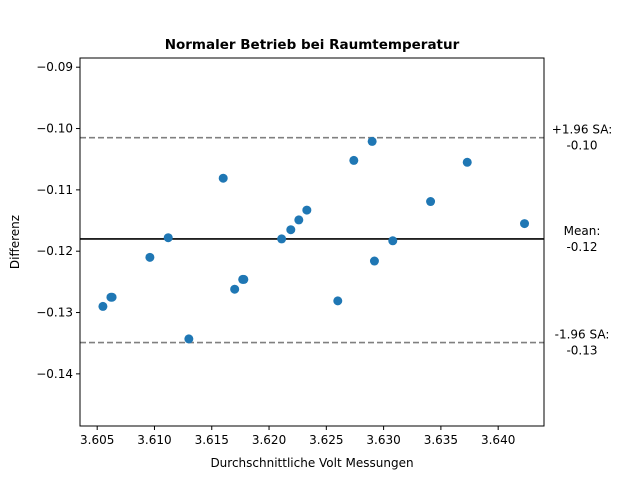  What do you see at coordinates (297, 436) in the screenshot?
I see `x-axis: 3.605 3.610 3.615 3.620 3.625 3.630 3.635 3.640` at bounding box center [297, 436].